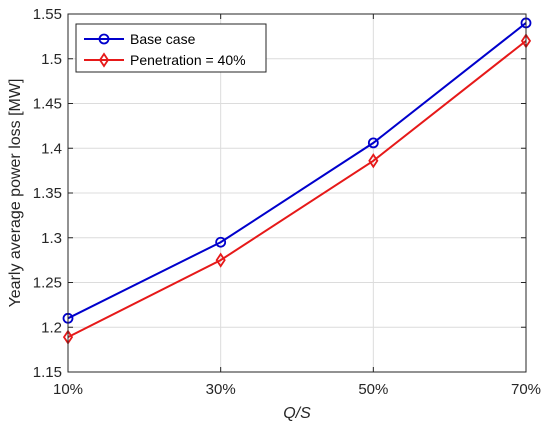 The width and height of the screenshot is (550, 433). I want to click on y-tick-label: 1.4, so click(51, 148).